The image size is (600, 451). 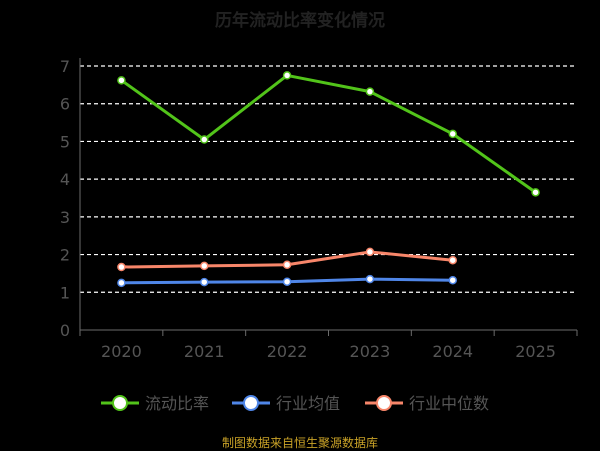 I want to click on y-tick-label: 1, so click(x=65, y=292).